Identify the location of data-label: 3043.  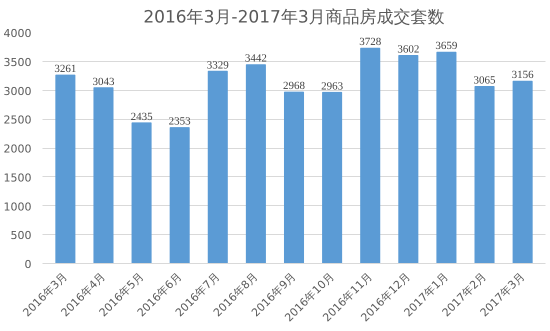
(103, 82).